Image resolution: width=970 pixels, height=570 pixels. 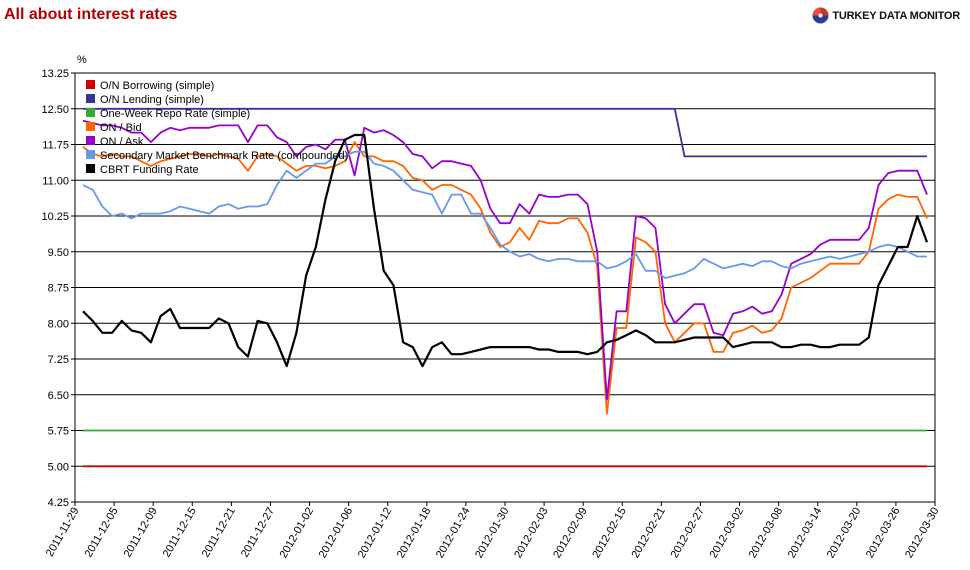 I want to click on legend-label: ON / Ask, so click(x=122, y=142).